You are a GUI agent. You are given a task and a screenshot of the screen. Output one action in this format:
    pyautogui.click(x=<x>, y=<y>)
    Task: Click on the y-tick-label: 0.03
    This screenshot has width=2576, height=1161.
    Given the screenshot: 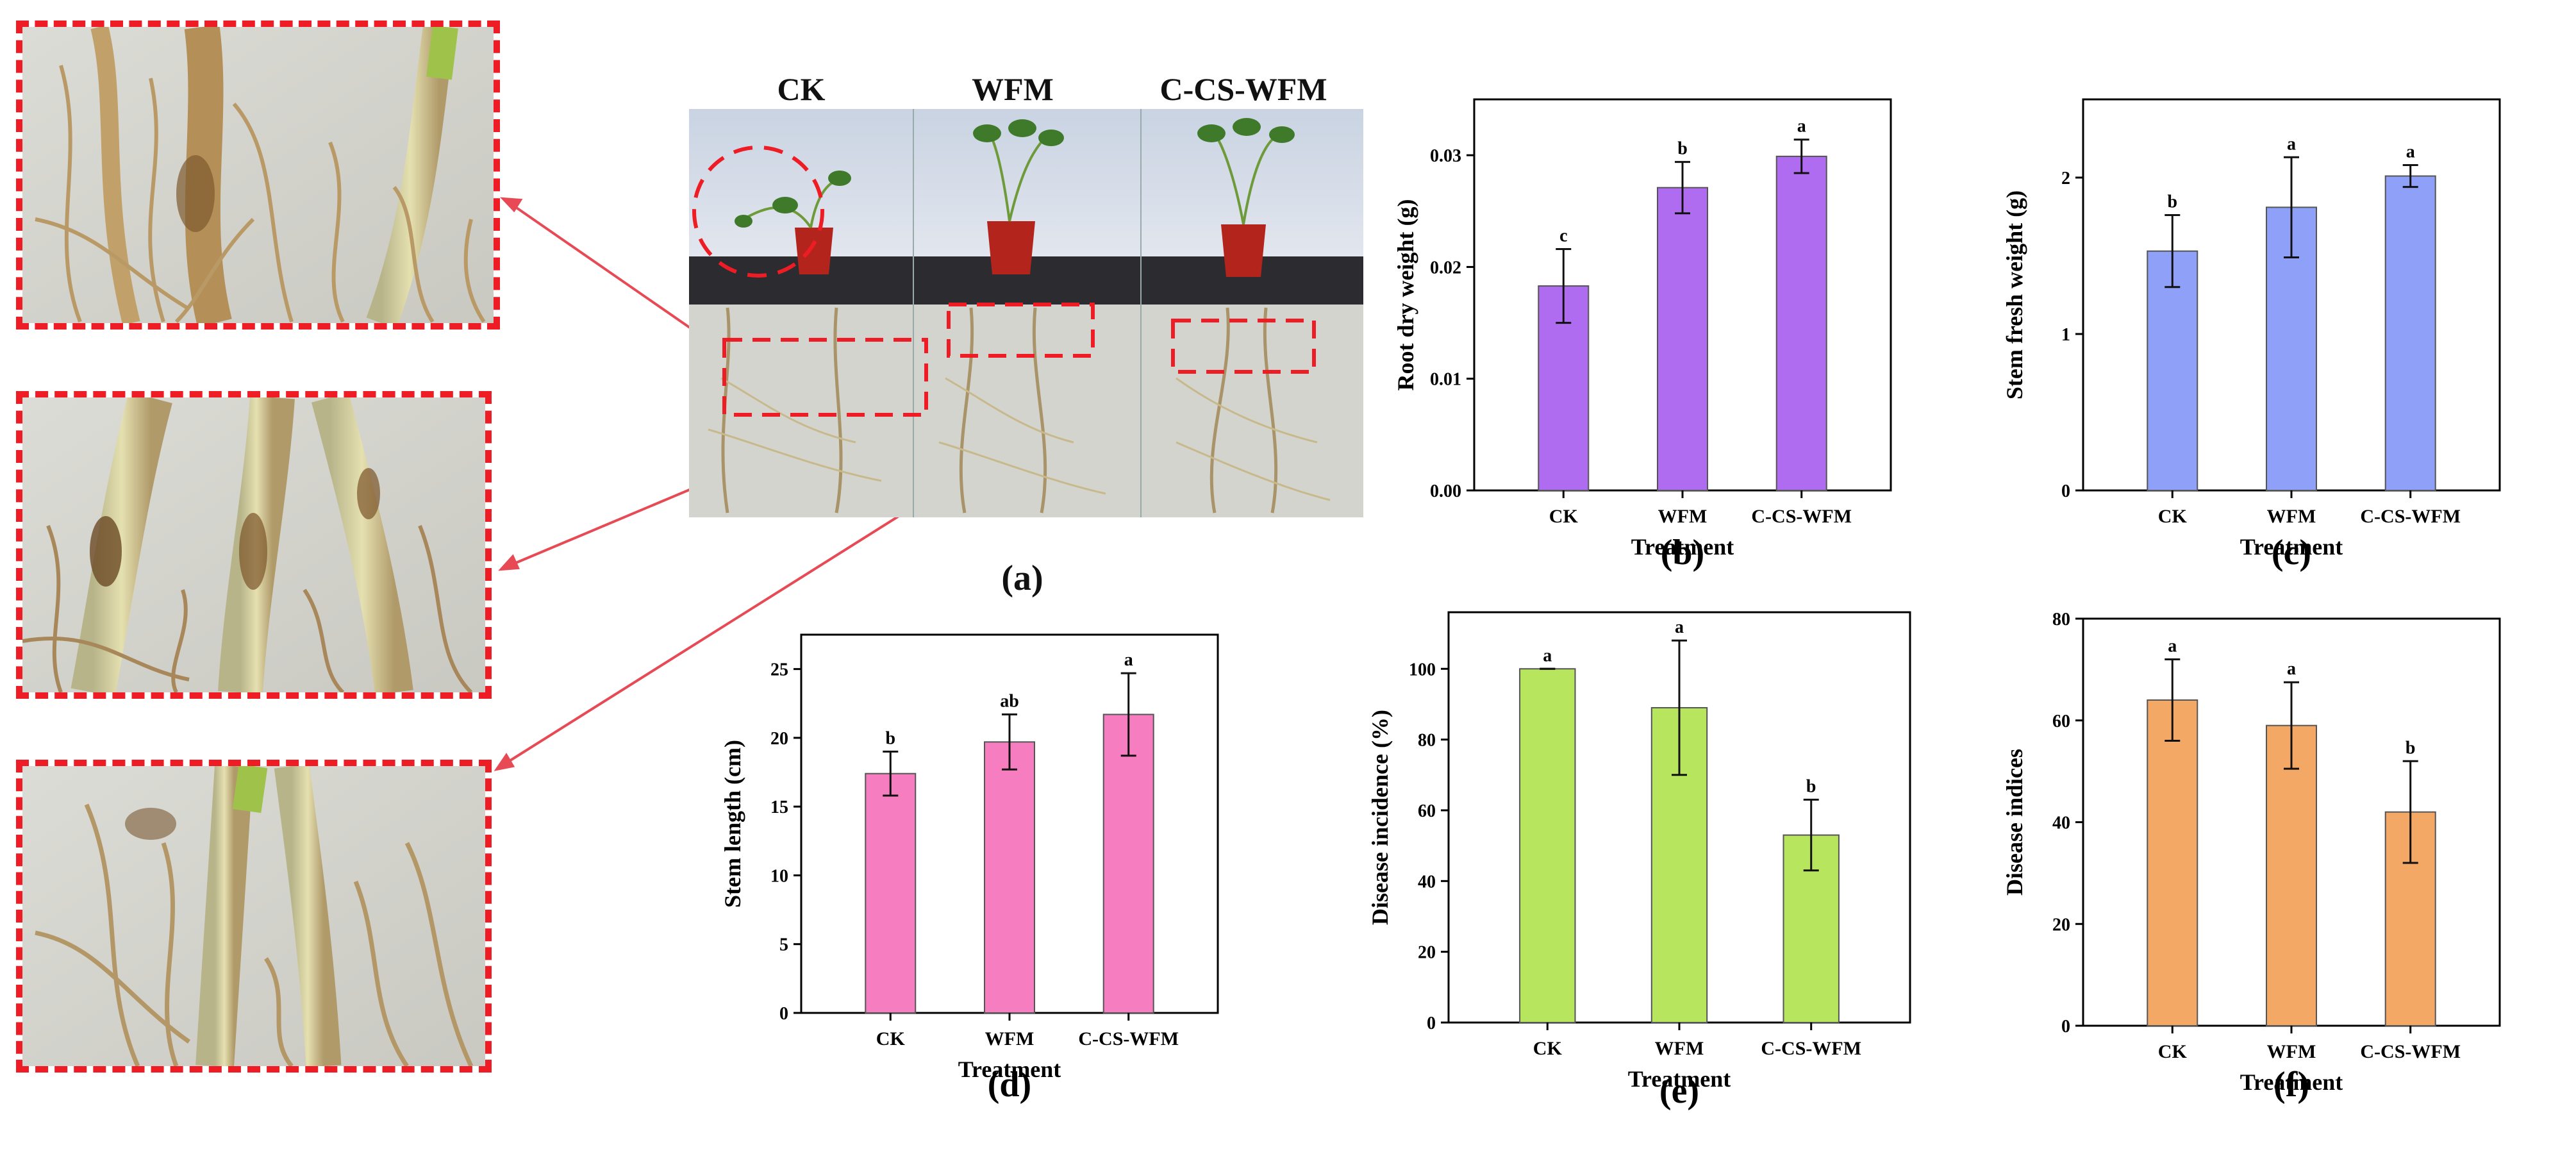 What is the action you would take?
    pyautogui.click(x=1445, y=156)
    